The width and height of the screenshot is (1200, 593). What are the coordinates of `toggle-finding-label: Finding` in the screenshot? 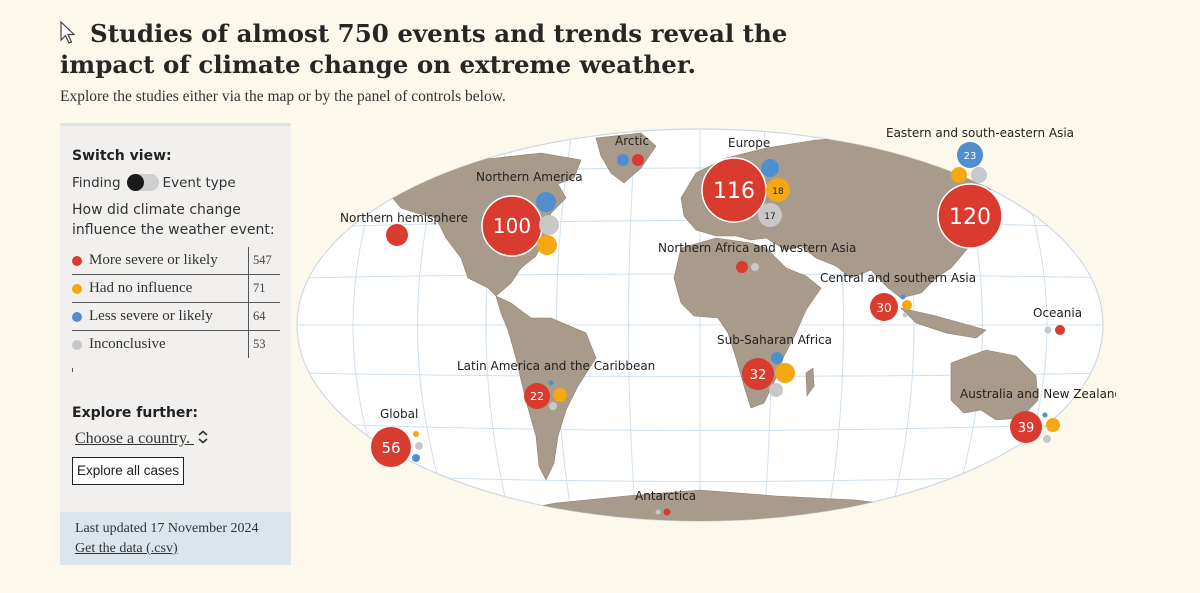 It's located at (96, 182).